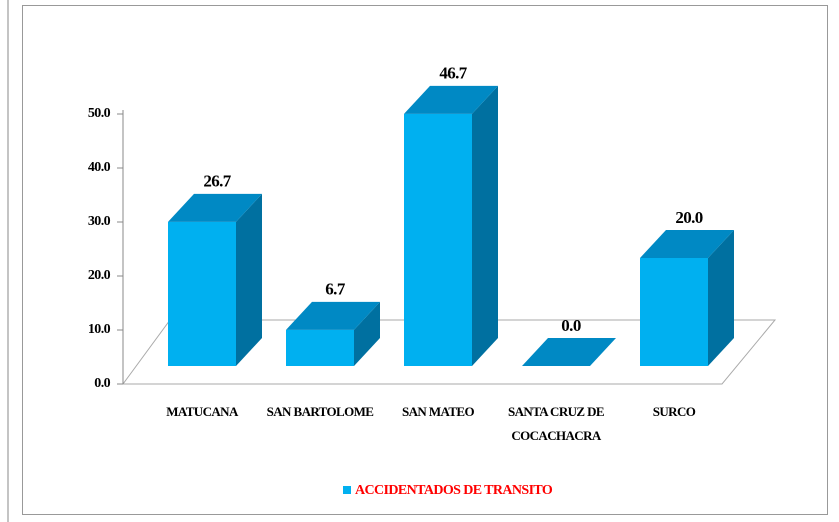 This screenshot has width=839, height=522. I want to click on legend-swatch, so click(347, 490).